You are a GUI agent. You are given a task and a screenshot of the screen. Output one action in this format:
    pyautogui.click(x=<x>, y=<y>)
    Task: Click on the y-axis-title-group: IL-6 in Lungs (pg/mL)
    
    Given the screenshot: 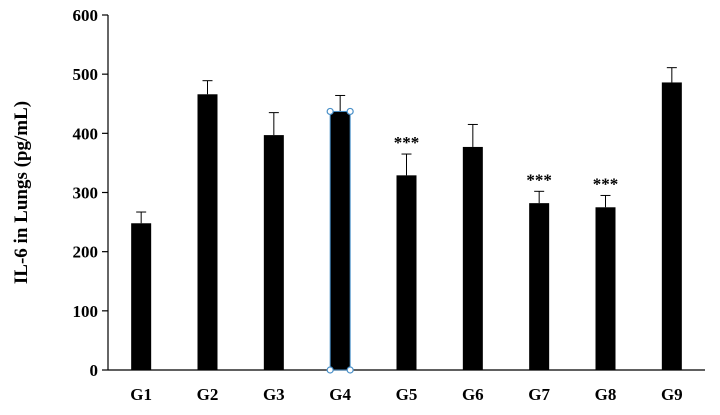 What is the action you would take?
    pyautogui.click(x=21, y=192)
    